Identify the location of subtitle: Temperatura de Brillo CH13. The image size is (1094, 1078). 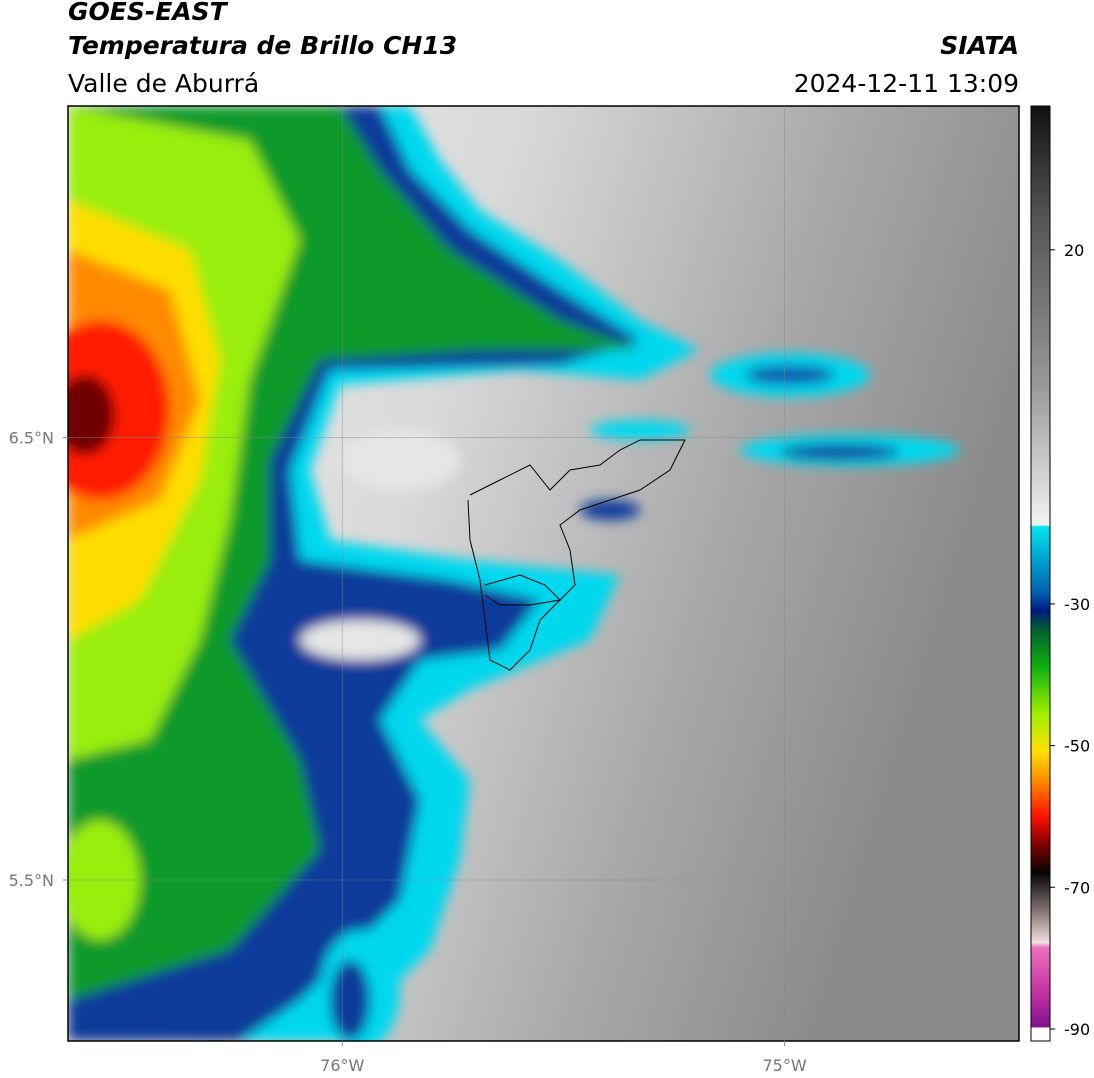
(262, 45).